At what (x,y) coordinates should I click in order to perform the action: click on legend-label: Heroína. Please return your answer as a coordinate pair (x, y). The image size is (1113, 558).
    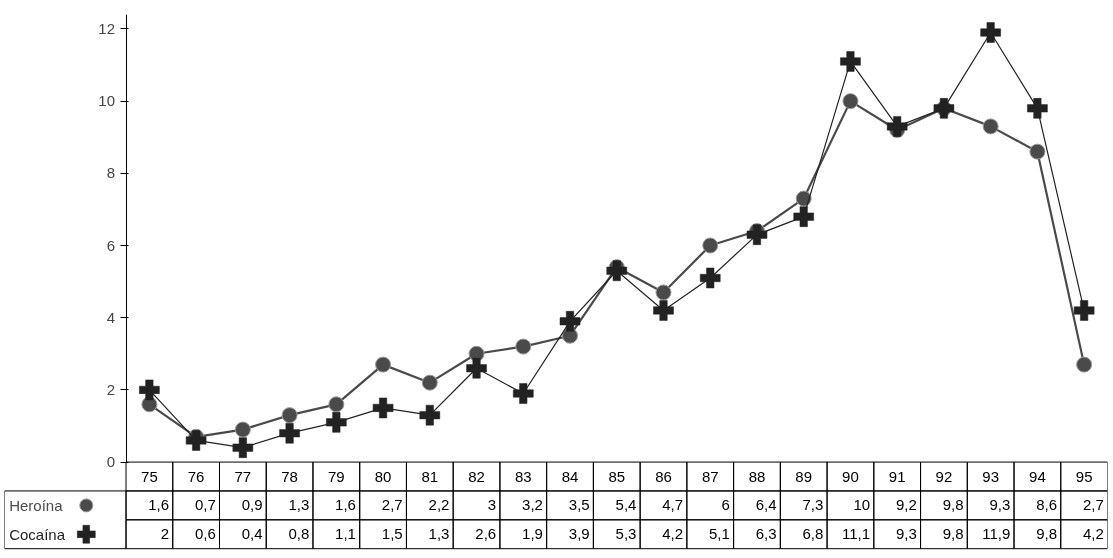
    Looking at the image, I should click on (36, 505).